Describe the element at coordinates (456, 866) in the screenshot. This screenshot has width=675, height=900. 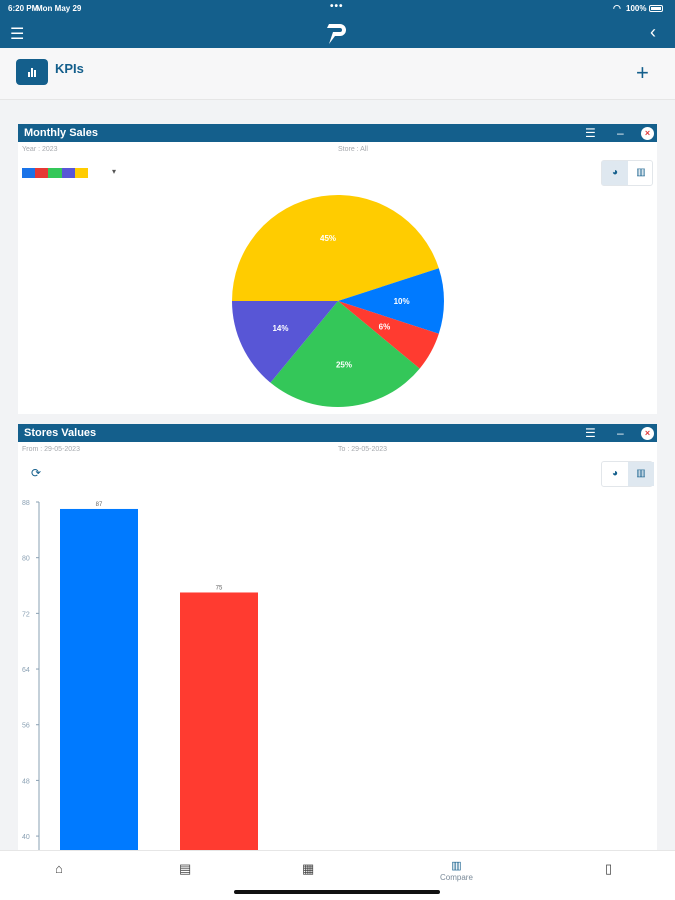
I see `compare-bar-icon: ▥` at that location.